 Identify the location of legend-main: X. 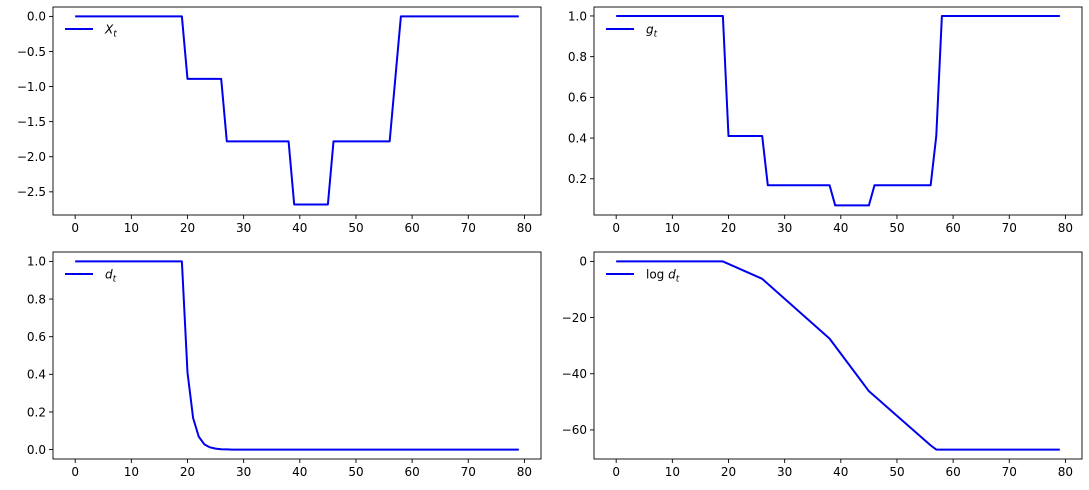
(109, 30).